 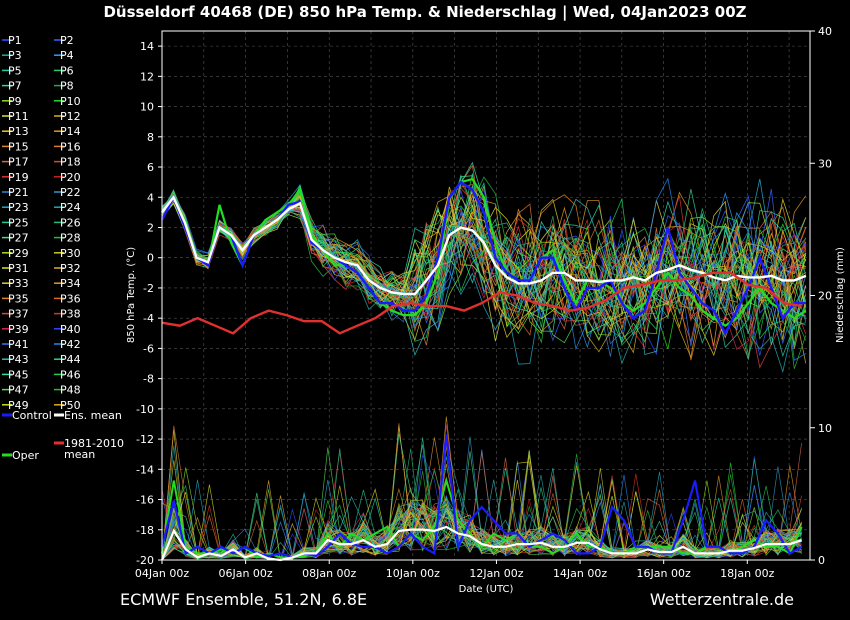 I want to click on legend-label-P46: P46, so click(x=70, y=374).